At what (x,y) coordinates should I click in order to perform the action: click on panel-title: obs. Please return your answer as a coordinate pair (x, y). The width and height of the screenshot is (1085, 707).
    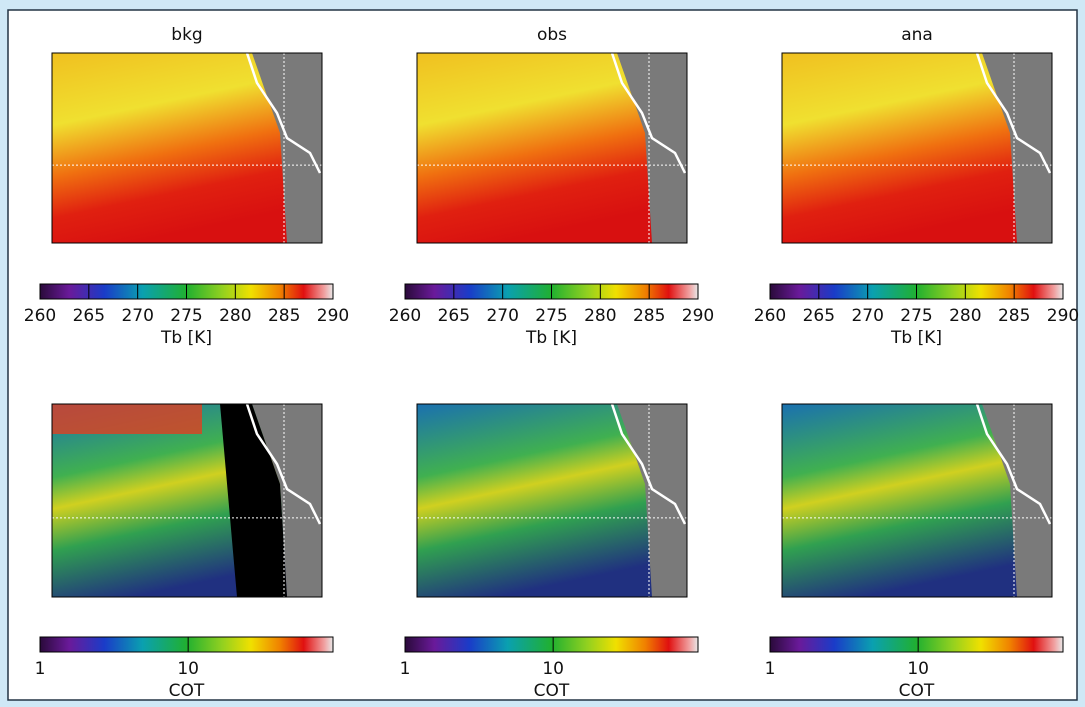
    Looking at the image, I should click on (552, 35).